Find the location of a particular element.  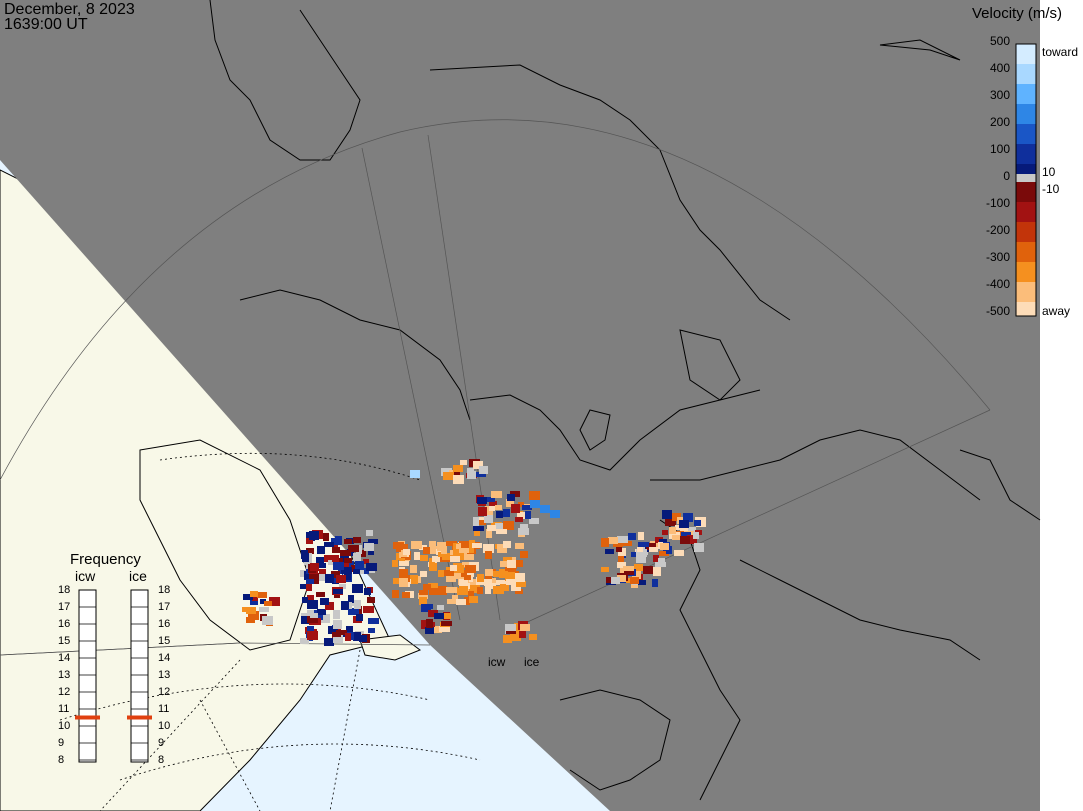

freq-tick-ice-17: 17 is located at coordinates (164, 607).